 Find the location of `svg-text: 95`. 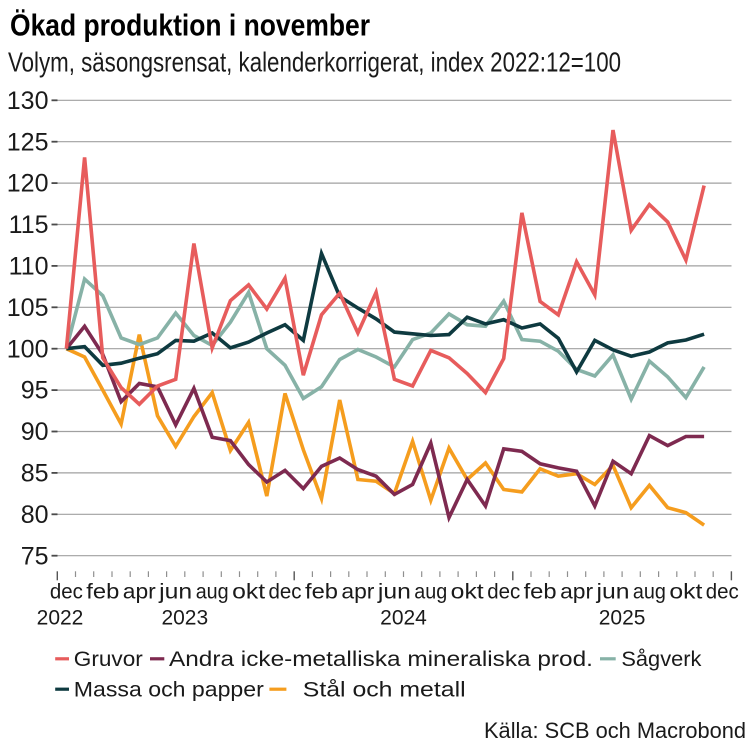

svg-text: 95 is located at coordinates (35, 391).